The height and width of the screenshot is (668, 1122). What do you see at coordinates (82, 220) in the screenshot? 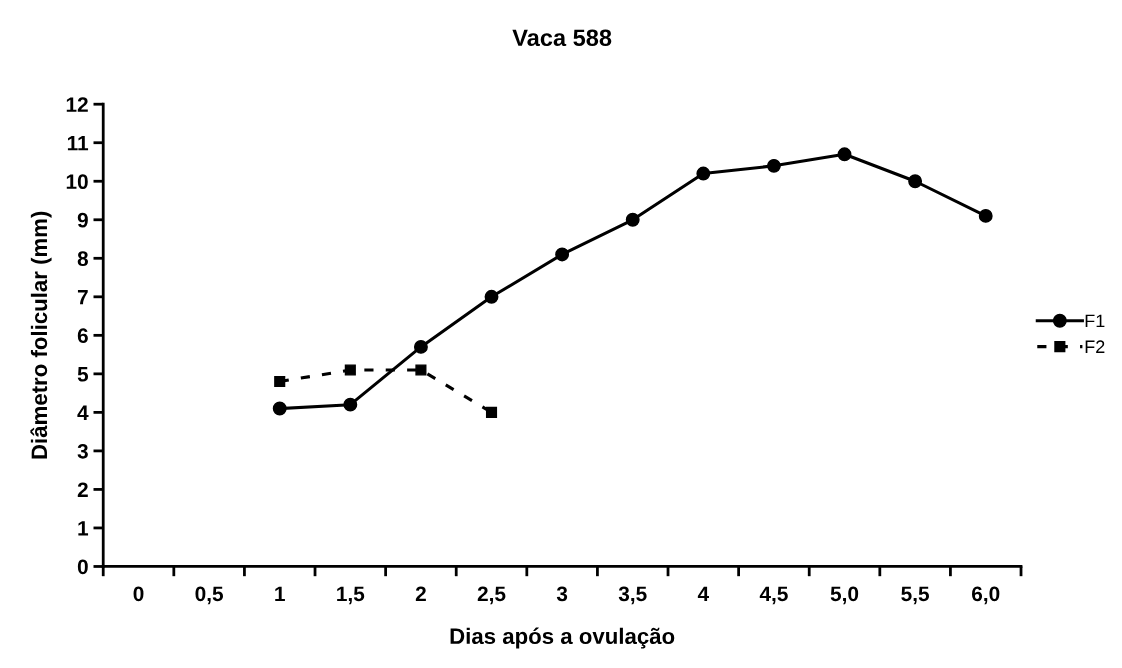
I see `y-tick-label: 9` at bounding box center [82, 220].